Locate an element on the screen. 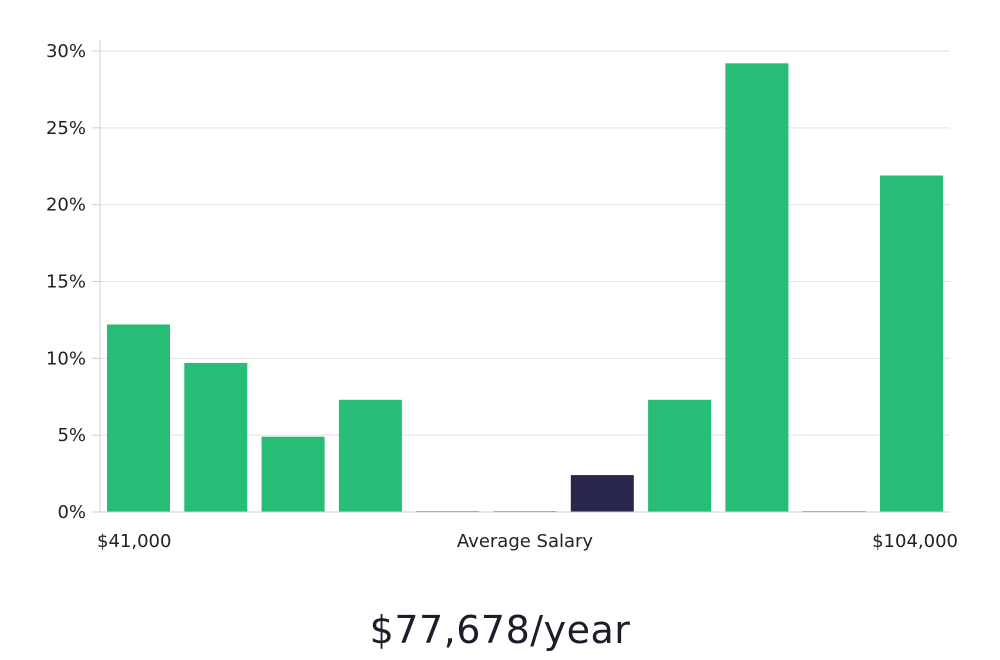  x-label-max: $104,000 is located at coordinates (915, 541).